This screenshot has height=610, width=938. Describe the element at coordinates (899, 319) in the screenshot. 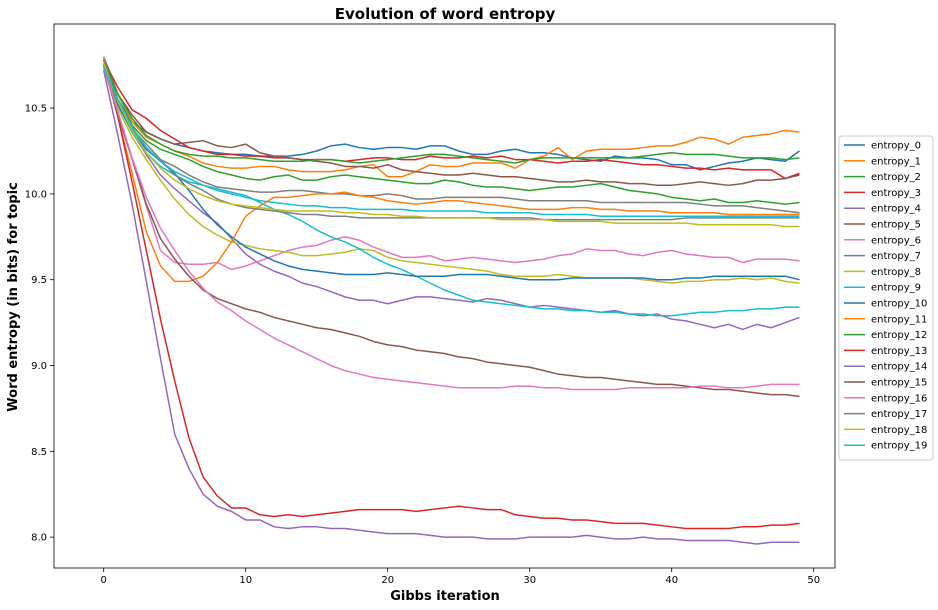

I see `legend-label-entropy_11: entropy_11` at that location.